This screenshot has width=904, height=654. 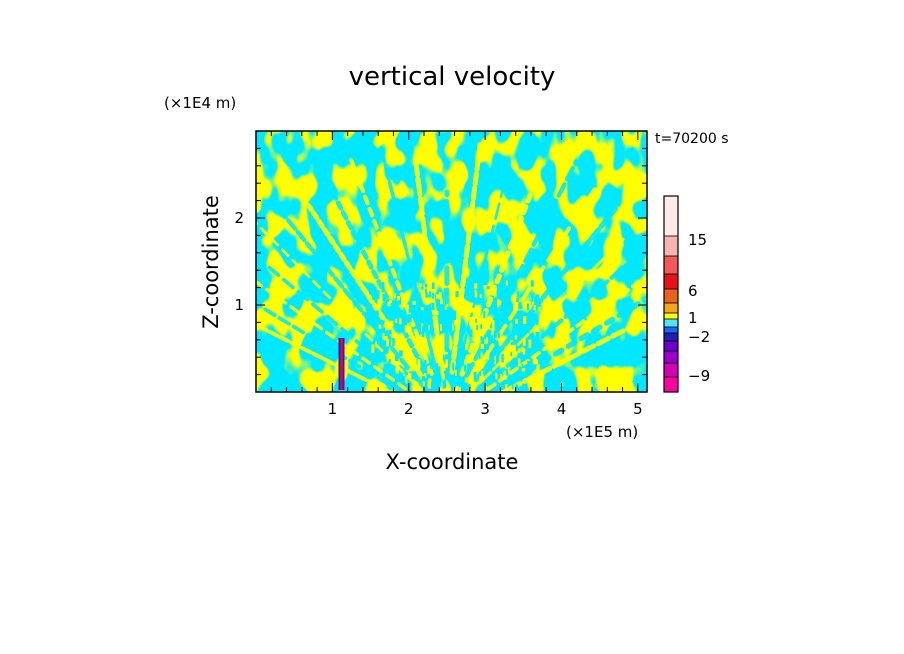 I want to click on field-speckle, so click(x=439, y=335).